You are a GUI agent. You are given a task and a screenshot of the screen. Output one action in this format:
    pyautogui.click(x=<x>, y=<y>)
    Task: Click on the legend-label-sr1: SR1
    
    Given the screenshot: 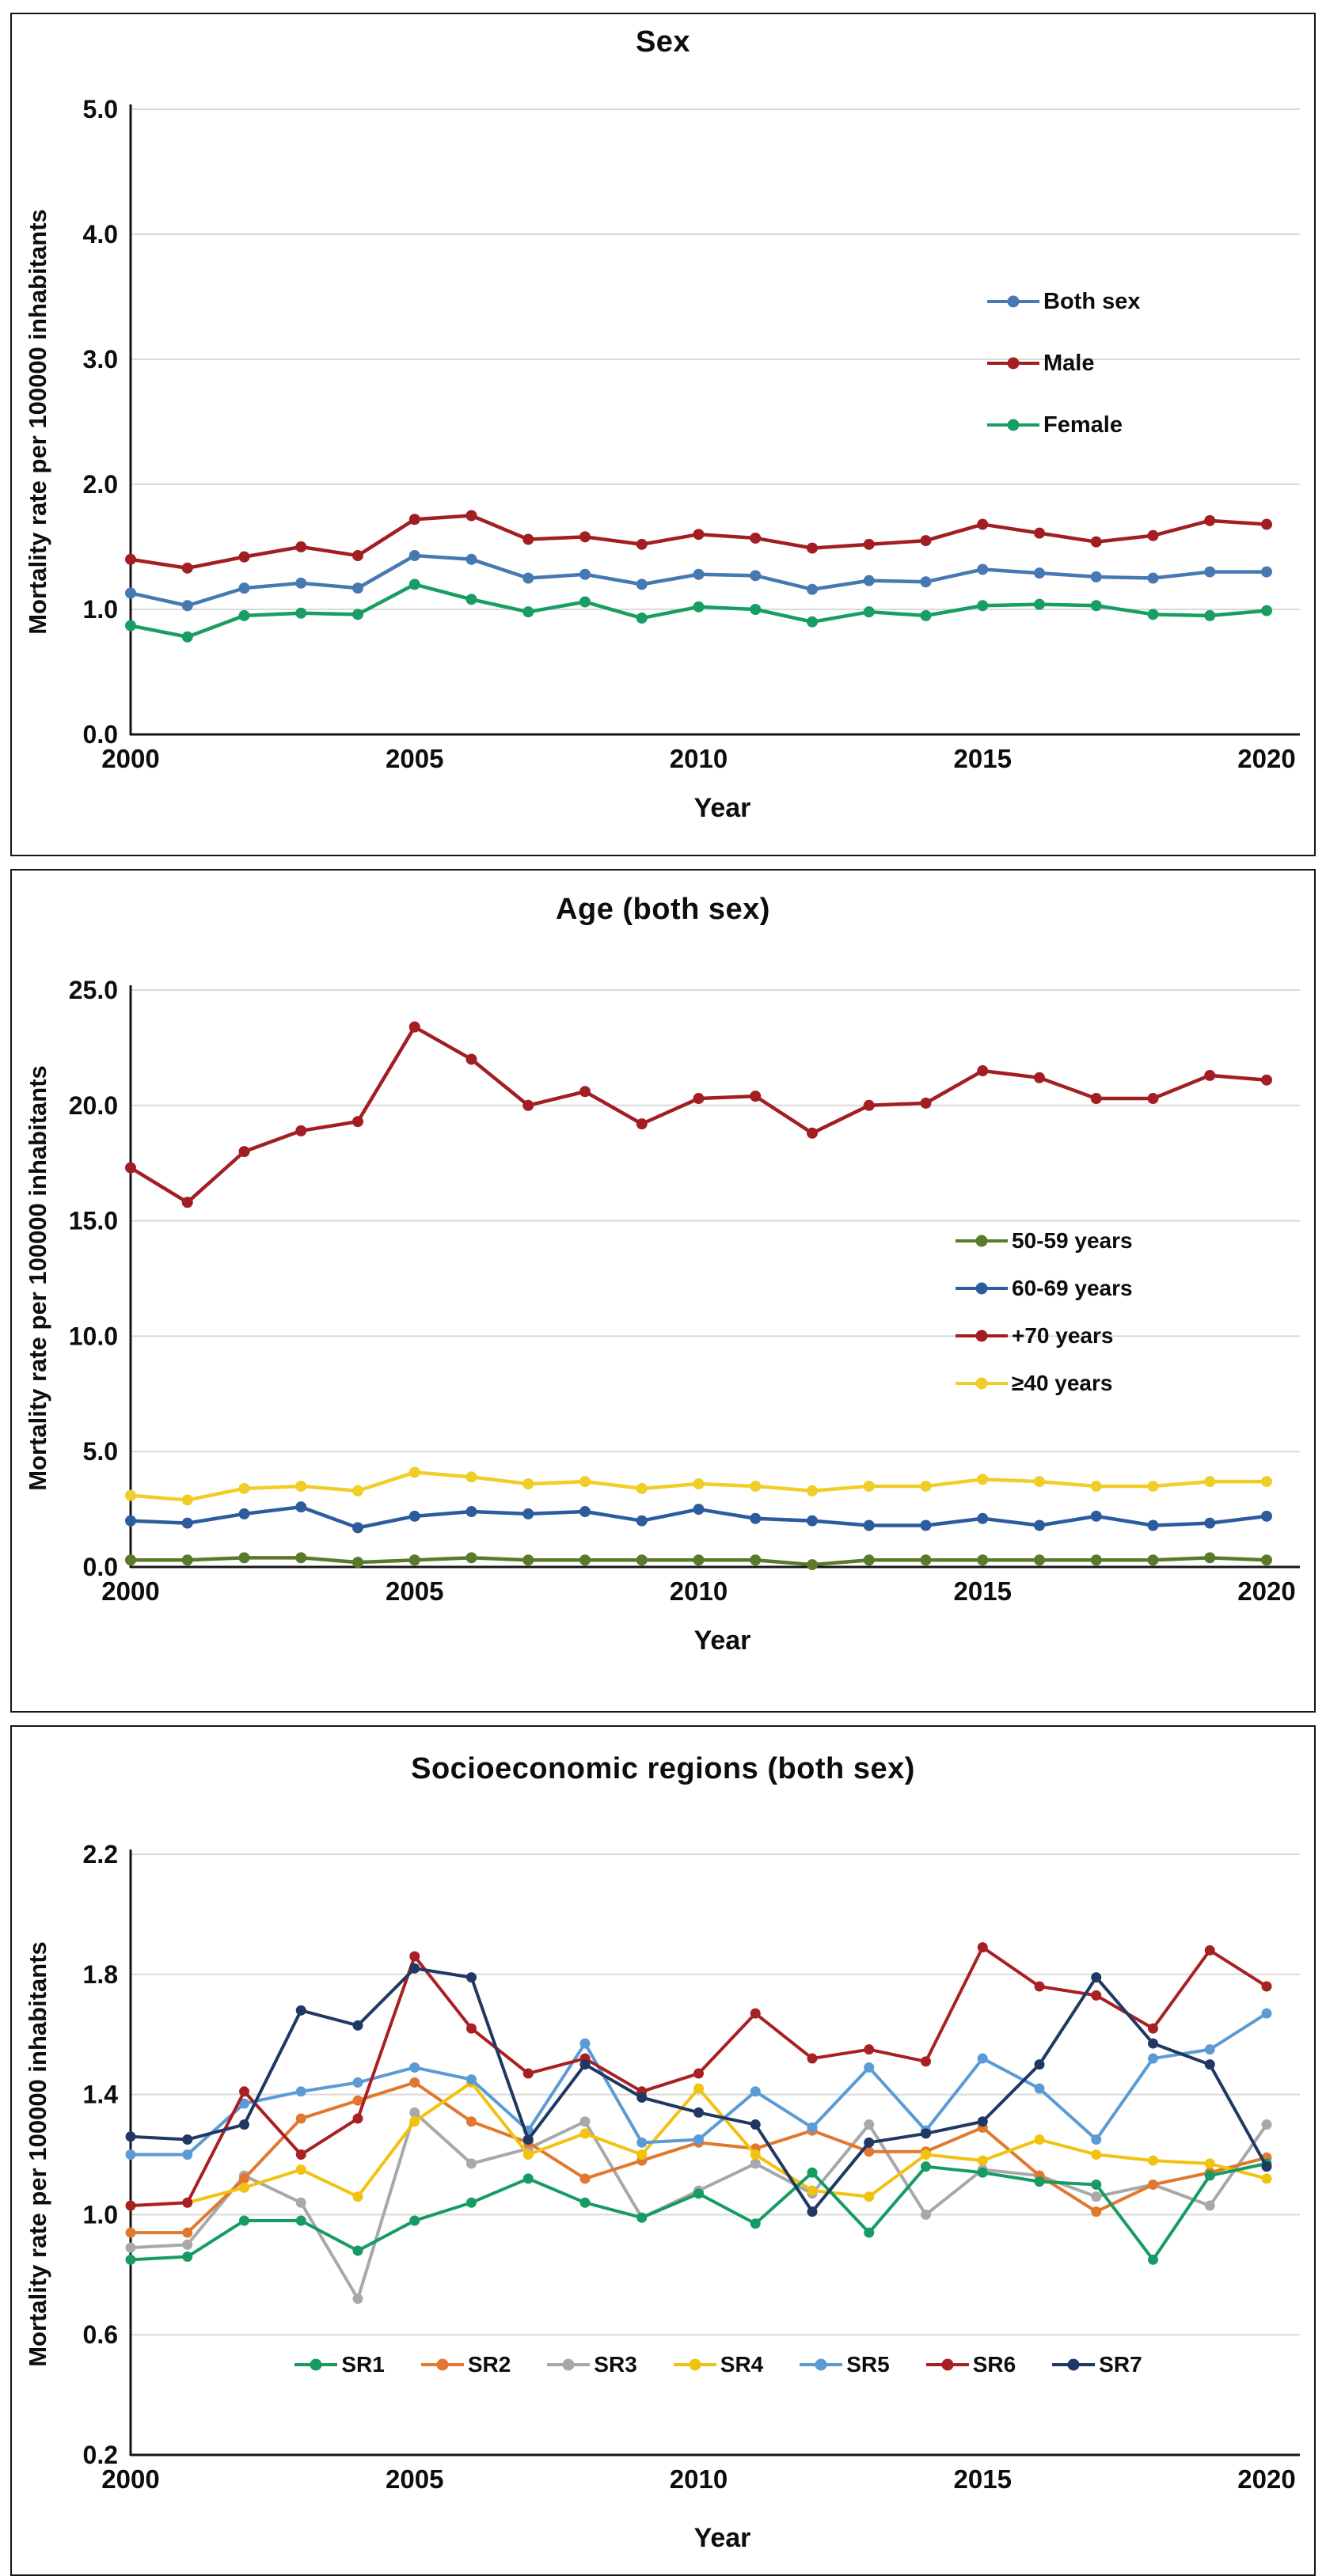 What is the action you would take?
    pyautogui.click(x=363, y=2364)
    